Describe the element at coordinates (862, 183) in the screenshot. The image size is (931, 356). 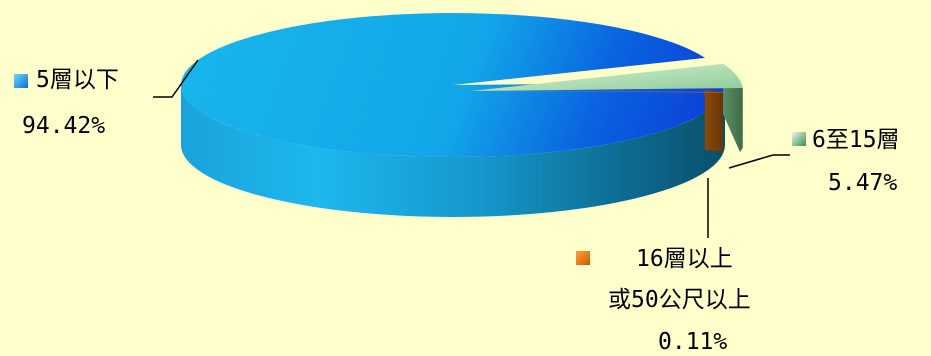
I see `slice-1-value: 5.47%` at that location.